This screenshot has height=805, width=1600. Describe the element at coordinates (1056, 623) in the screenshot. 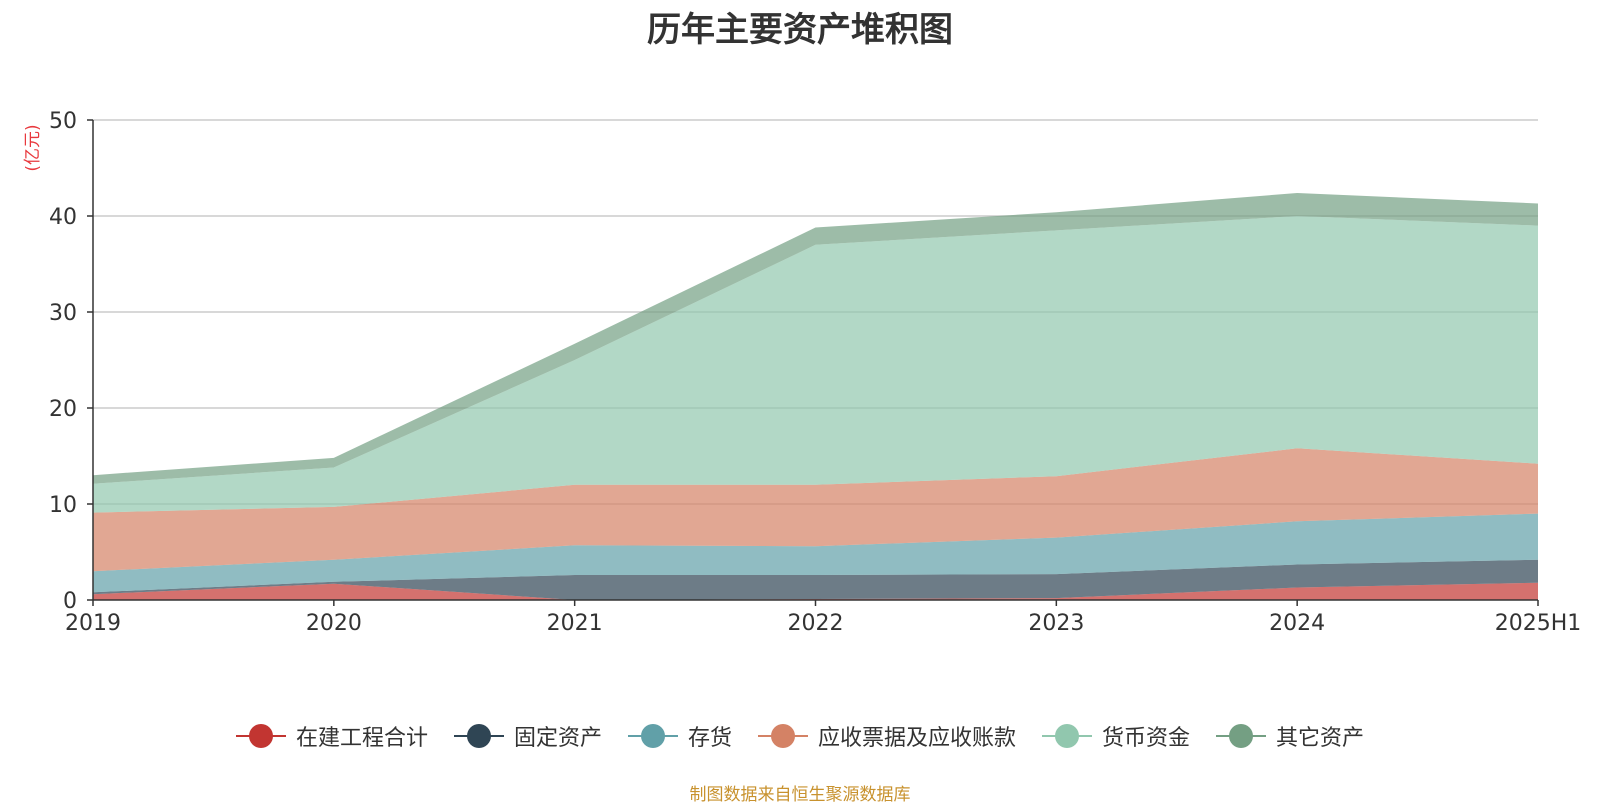

I see `x-tick-label: 2023` at that location.